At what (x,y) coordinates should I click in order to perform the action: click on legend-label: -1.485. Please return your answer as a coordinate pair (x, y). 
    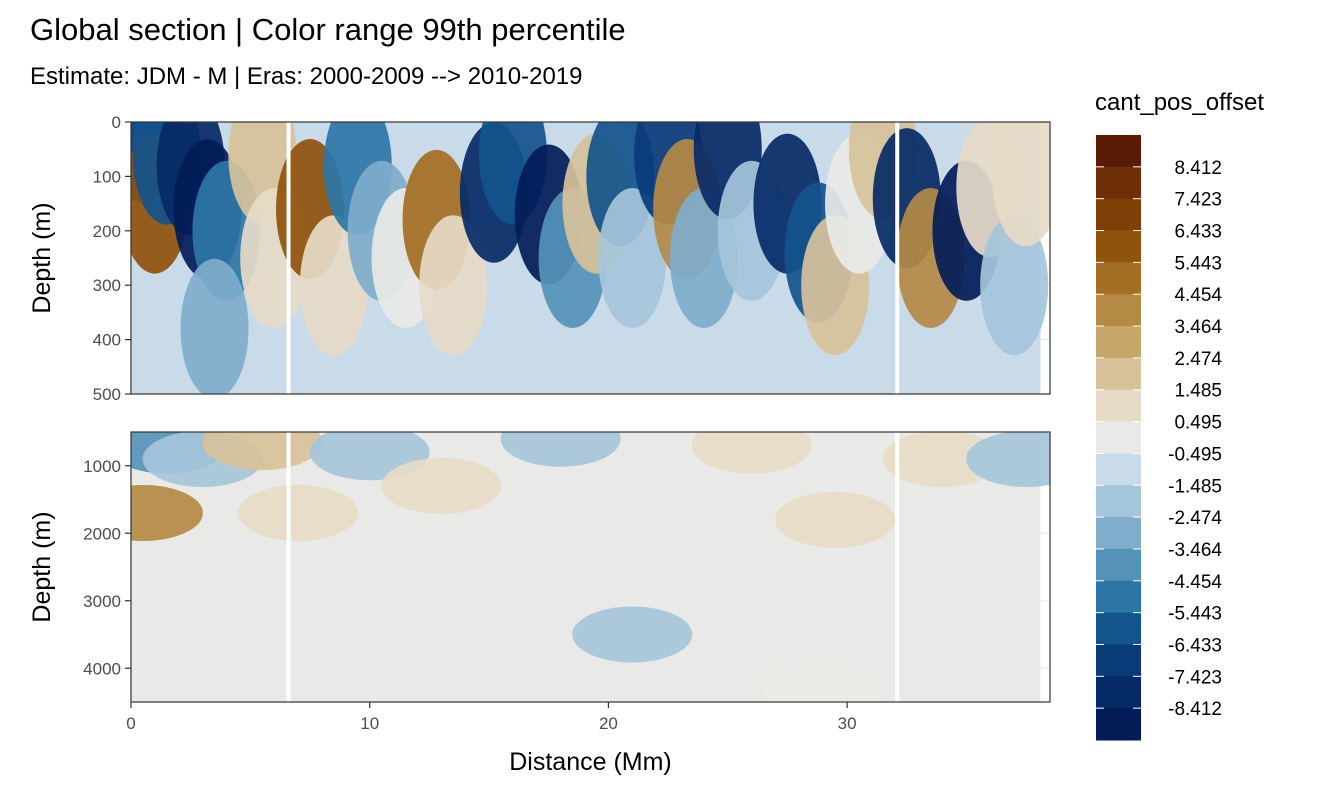
    Looking at the image, I should click on (1195, 486).